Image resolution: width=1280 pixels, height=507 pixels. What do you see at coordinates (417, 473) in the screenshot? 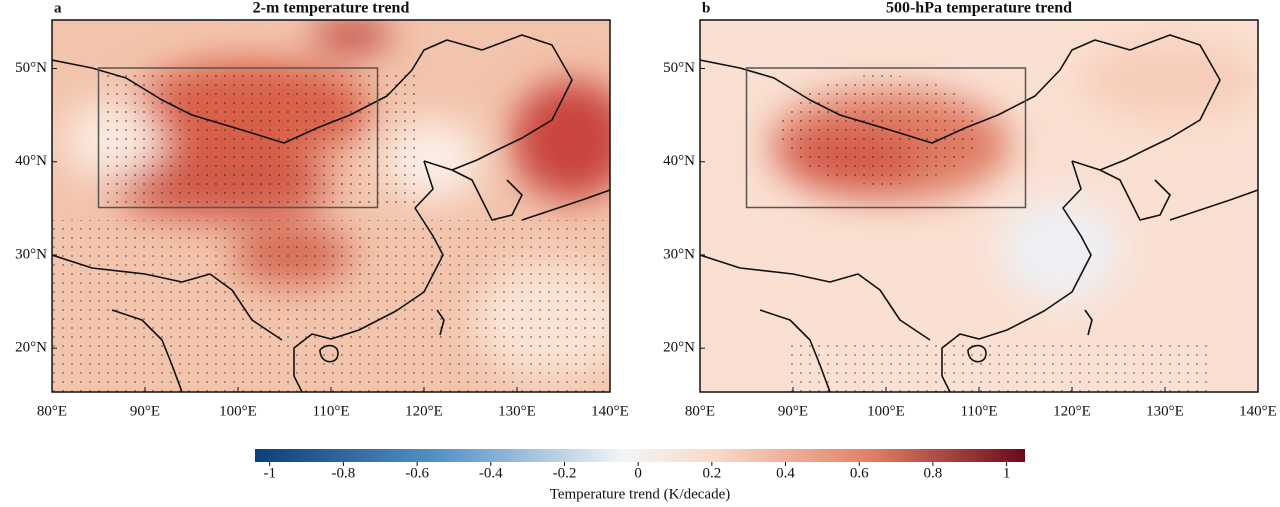
I see `colorbar-tick-label: -0.6` at bounding box center [417, 473].